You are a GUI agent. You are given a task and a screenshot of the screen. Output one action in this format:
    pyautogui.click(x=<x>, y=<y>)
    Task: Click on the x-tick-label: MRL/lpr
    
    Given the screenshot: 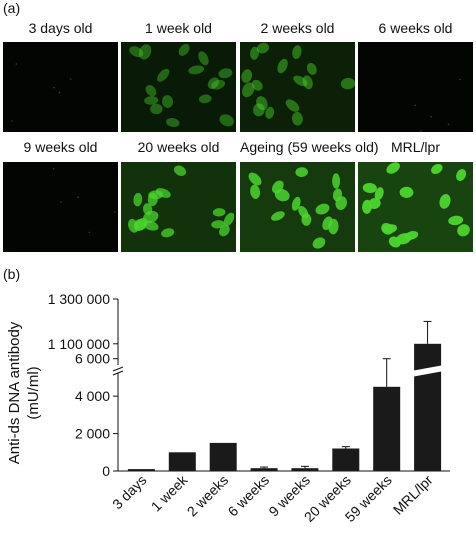 What is the action you would take?
    pyautogui.click(x=413, y=495)
    